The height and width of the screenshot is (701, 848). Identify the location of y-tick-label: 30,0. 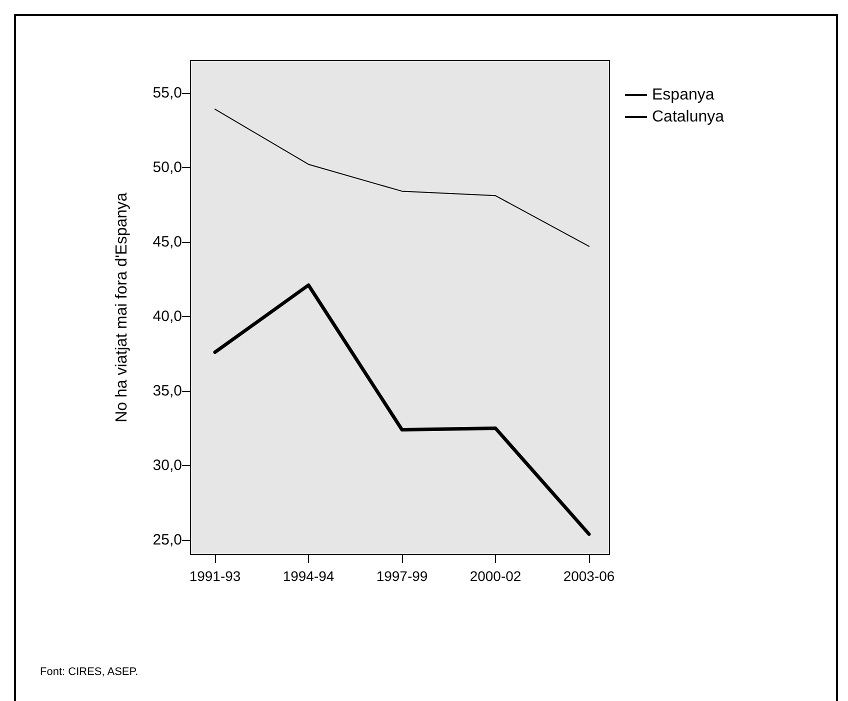
(167, 465).